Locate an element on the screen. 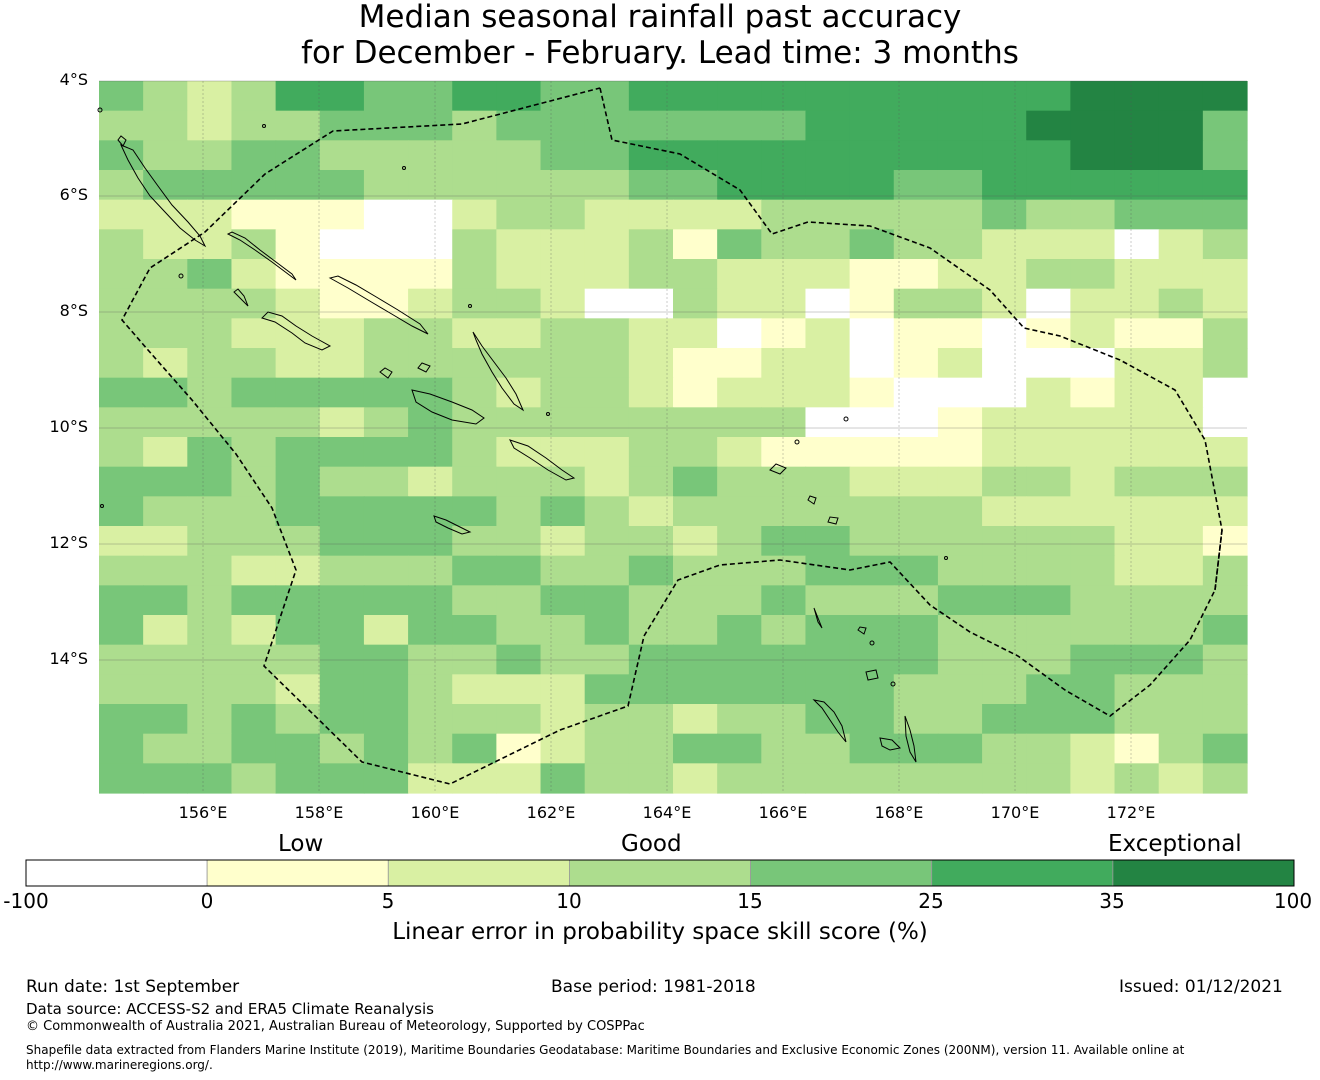 This screenshot has height=1080, width=1320. coastline-islet-h is located at coordinates (470, 306).